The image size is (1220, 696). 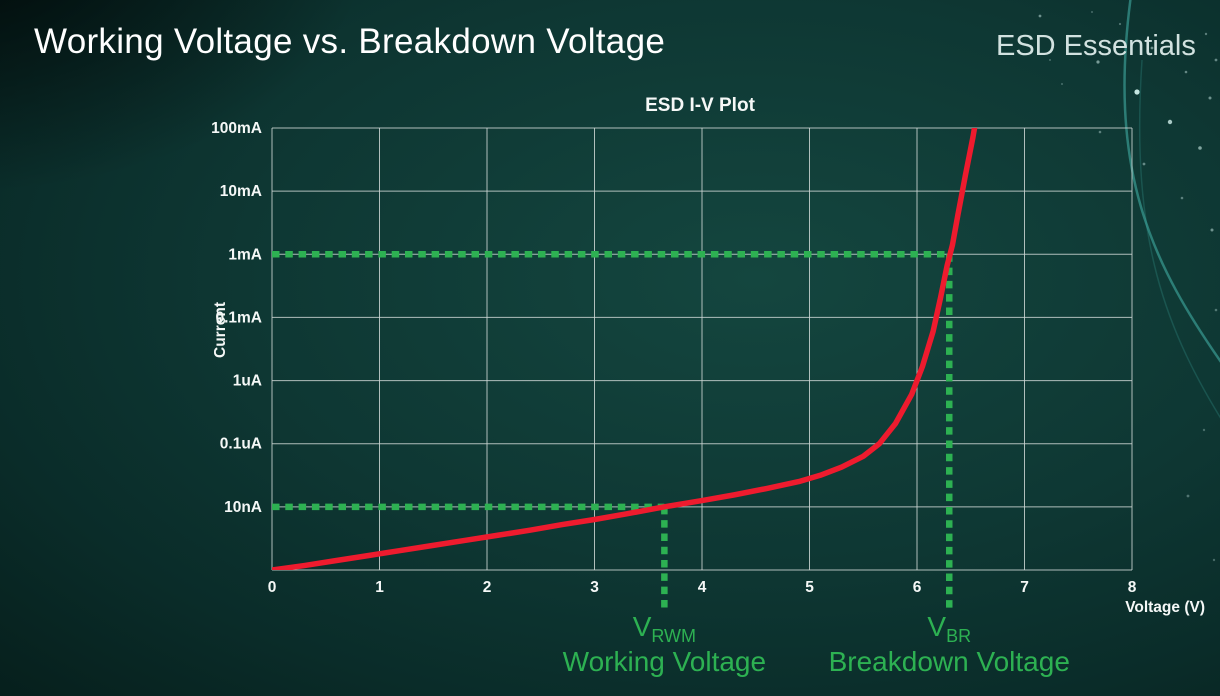 I want to click on particle-dots, so click(x=1128, y=286).